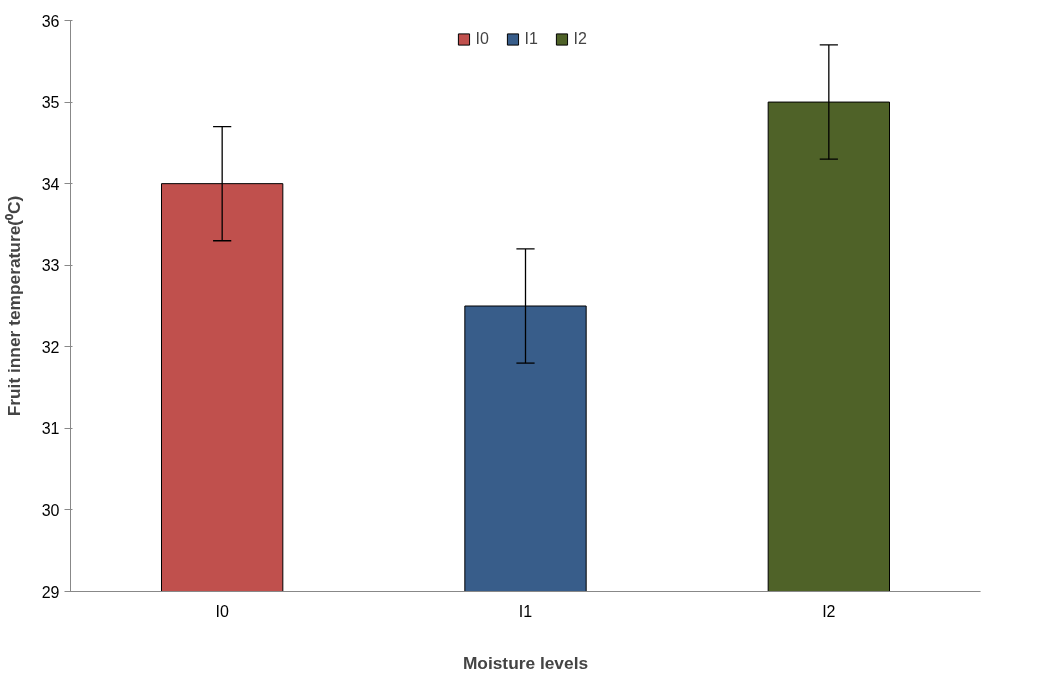 The width and height of the screenshot is (1047, 684). I want to click on x-tick-label: I2, so click(829, 611).